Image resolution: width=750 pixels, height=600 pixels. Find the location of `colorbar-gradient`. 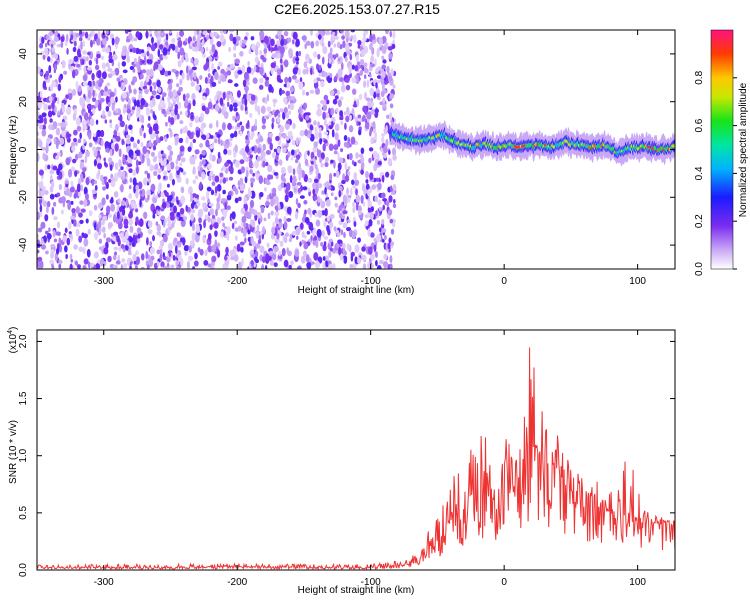

colorbar-gradient is located at coordinates (722, 149).